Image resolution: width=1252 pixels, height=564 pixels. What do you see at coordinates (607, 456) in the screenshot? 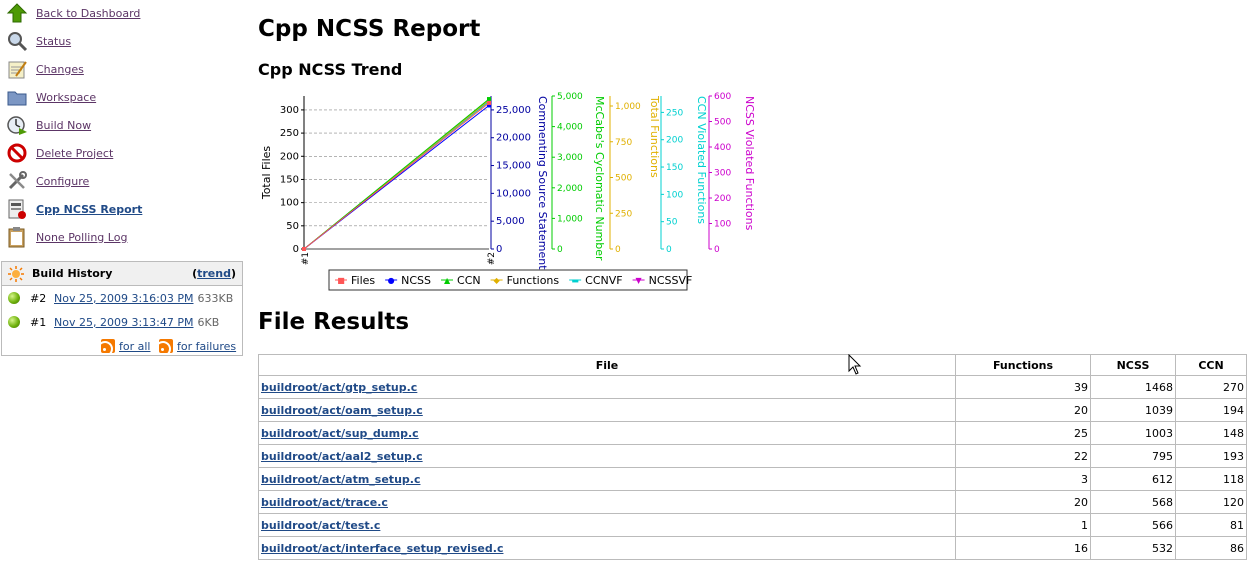
I see `cell-file: buildroot/act/aal2_setup.c` at bounding box center [607, 456].